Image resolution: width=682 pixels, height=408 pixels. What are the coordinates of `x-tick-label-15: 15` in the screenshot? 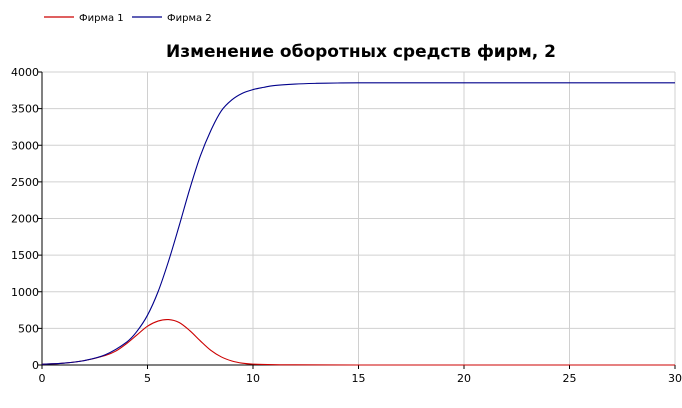 It's located at (359, 378).